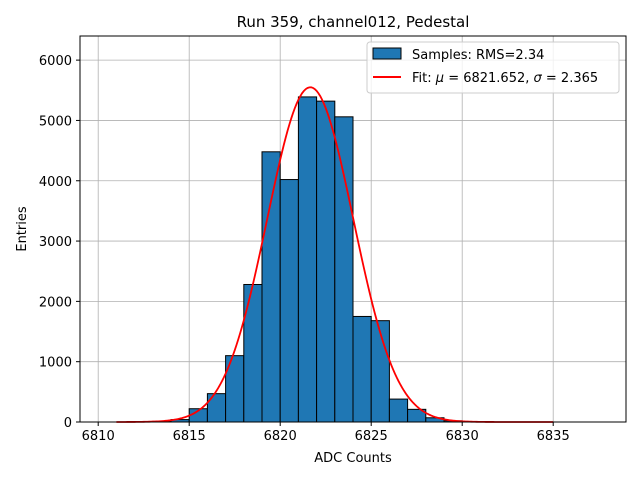 The width and height of the screenshot is (640, 484). What do you see at coordinates (55, 182) in the screenshot?
I see `y-tick-label: 4000` at bounding box center [55, 182].